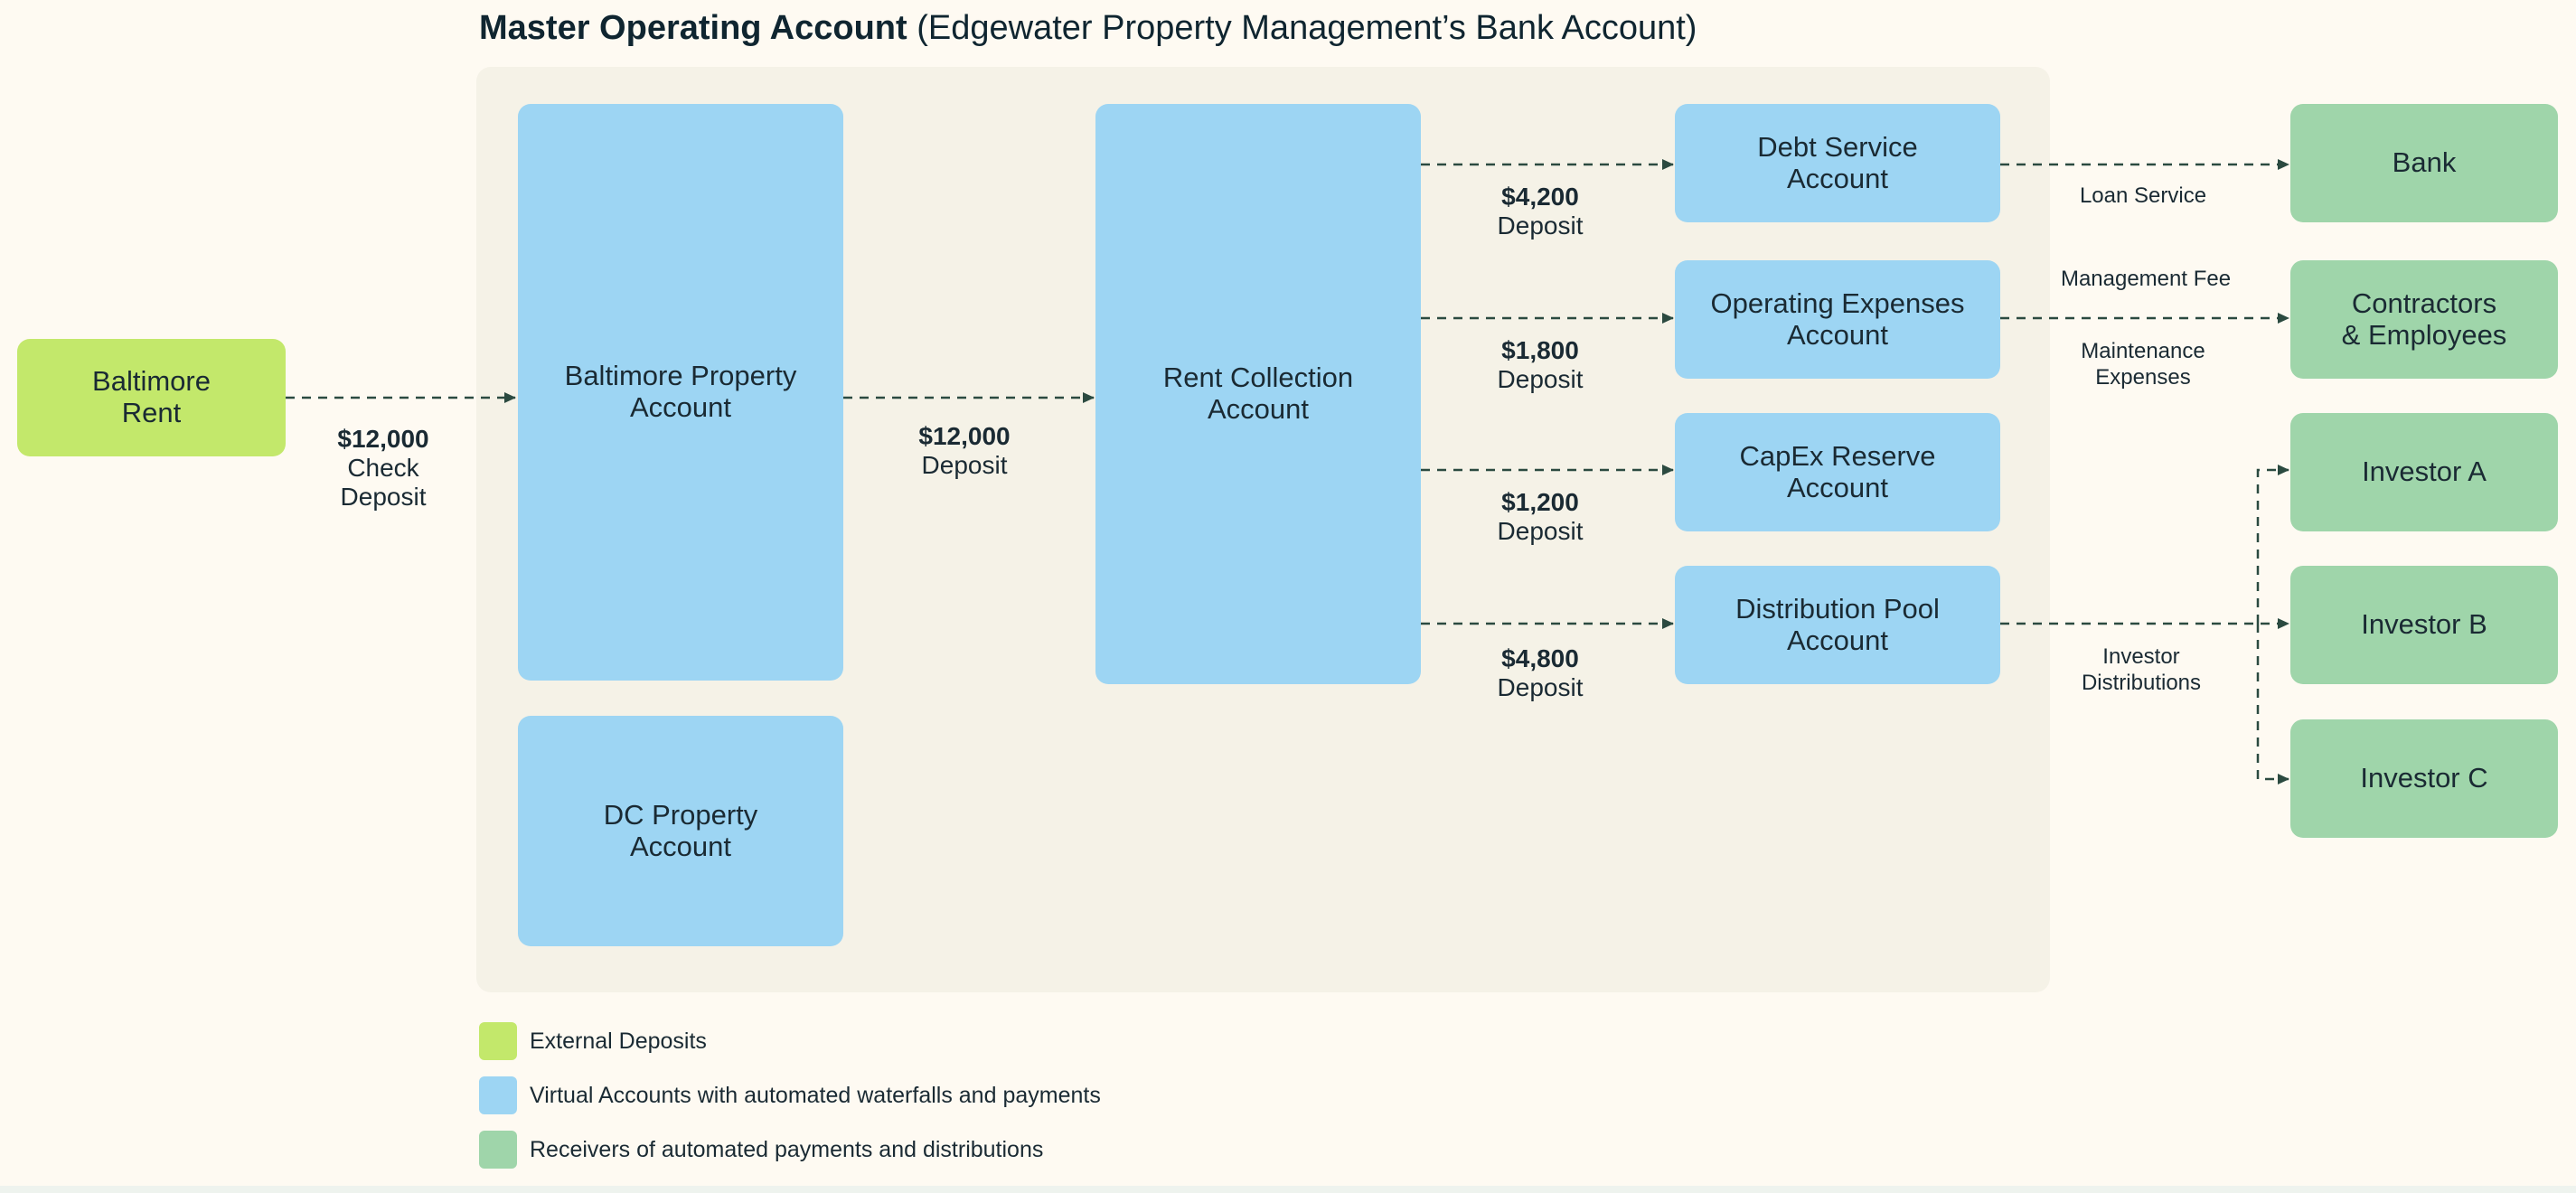 The height and width of the screenshot is (1193, 2576). What do you see at coordinates (2424, 625) in the screenshot?
I see `investor-b-node: Investor B` at bounding box center [2424, 625].